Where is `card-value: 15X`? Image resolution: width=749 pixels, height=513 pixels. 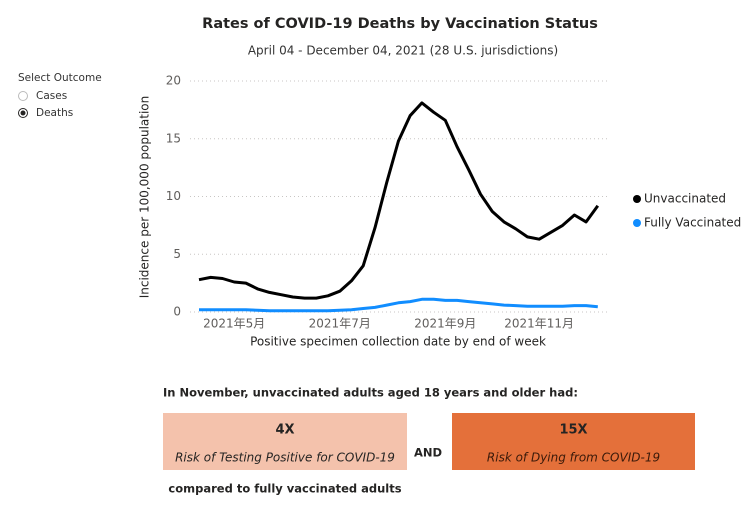 card-value: 15X is located at coordinates (573, 430).